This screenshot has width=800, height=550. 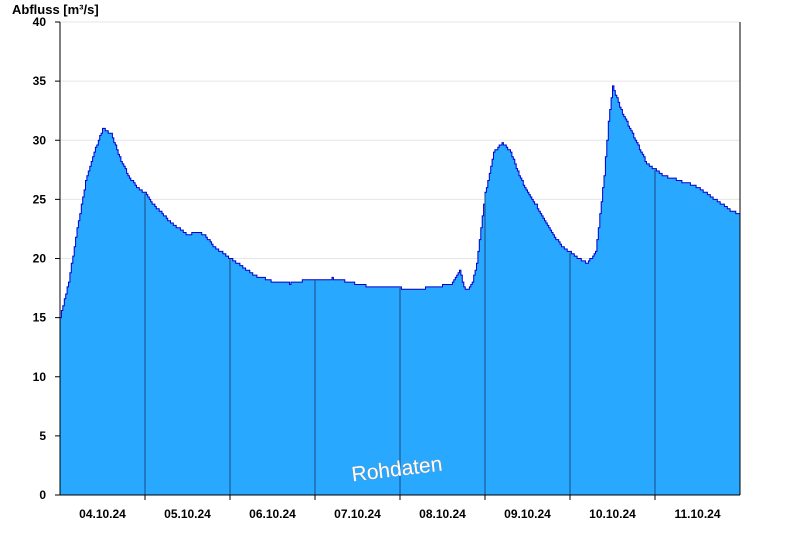 What do you see at coordinates (40, 377) in the screenshot?
I see `y-tick-label: 10` at bounding box center [40, 377].